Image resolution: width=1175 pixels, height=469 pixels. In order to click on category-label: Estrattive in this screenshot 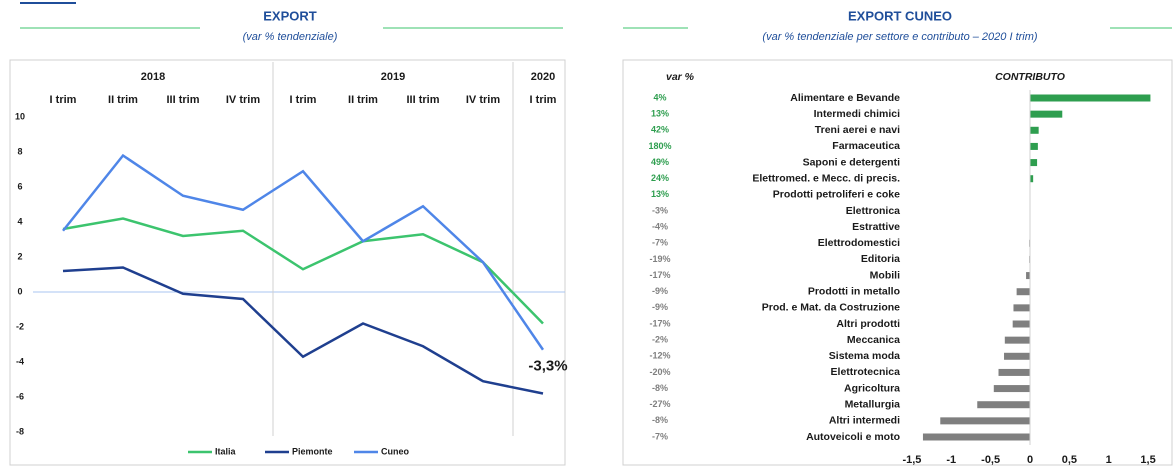, I will do `click(876, 227)`.